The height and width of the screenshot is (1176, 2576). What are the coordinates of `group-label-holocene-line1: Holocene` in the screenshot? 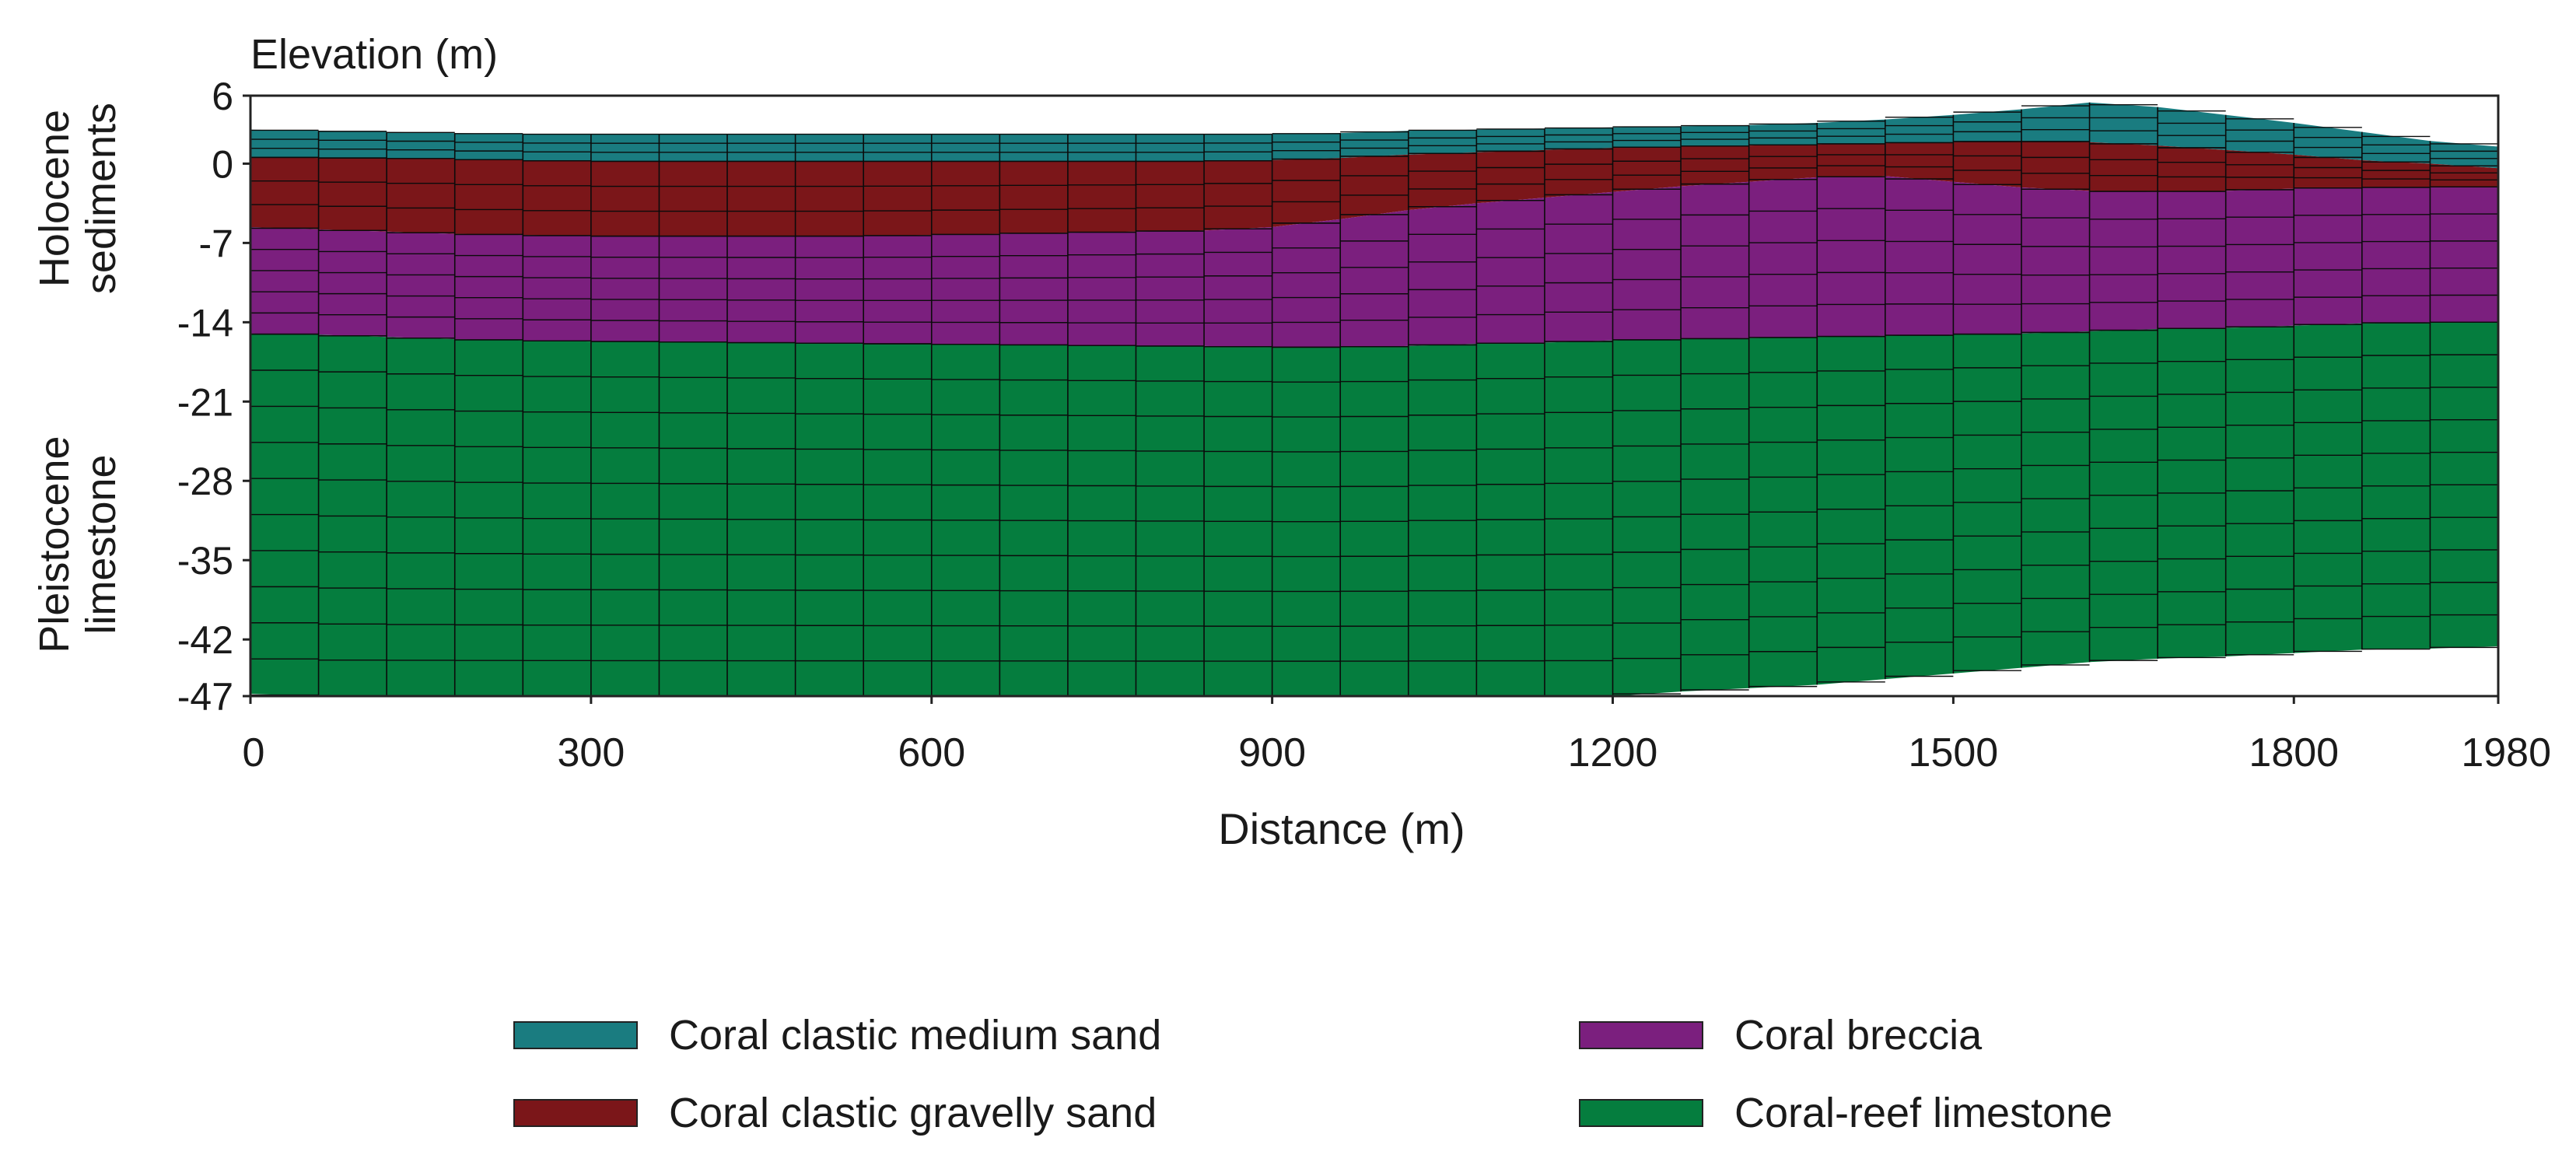 It's located at (55, 198).